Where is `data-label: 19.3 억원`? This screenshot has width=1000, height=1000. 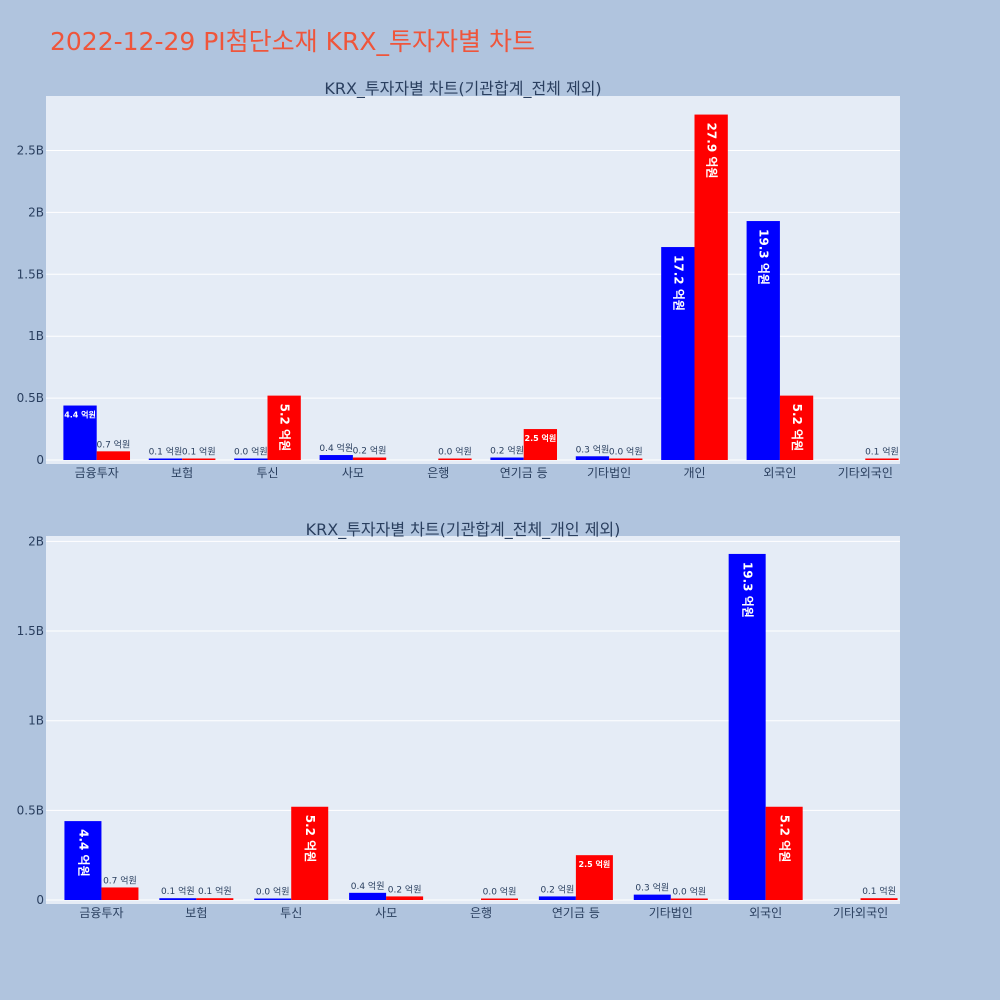
data-label: 19.3 억원 is located at coordinates (748, 590).